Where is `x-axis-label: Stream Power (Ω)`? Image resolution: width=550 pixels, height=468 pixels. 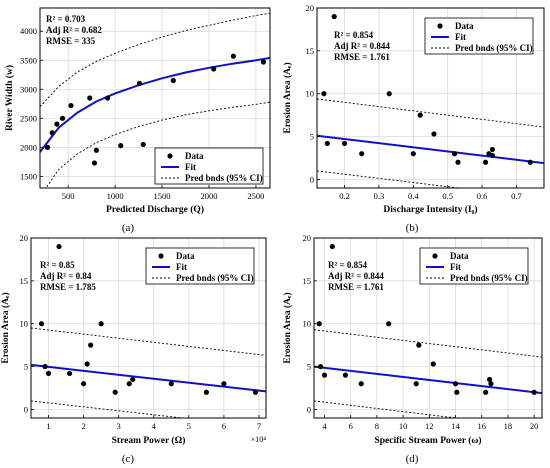
x-axis-label: Stream Power (Ω) is located at coordinates (149, 440).